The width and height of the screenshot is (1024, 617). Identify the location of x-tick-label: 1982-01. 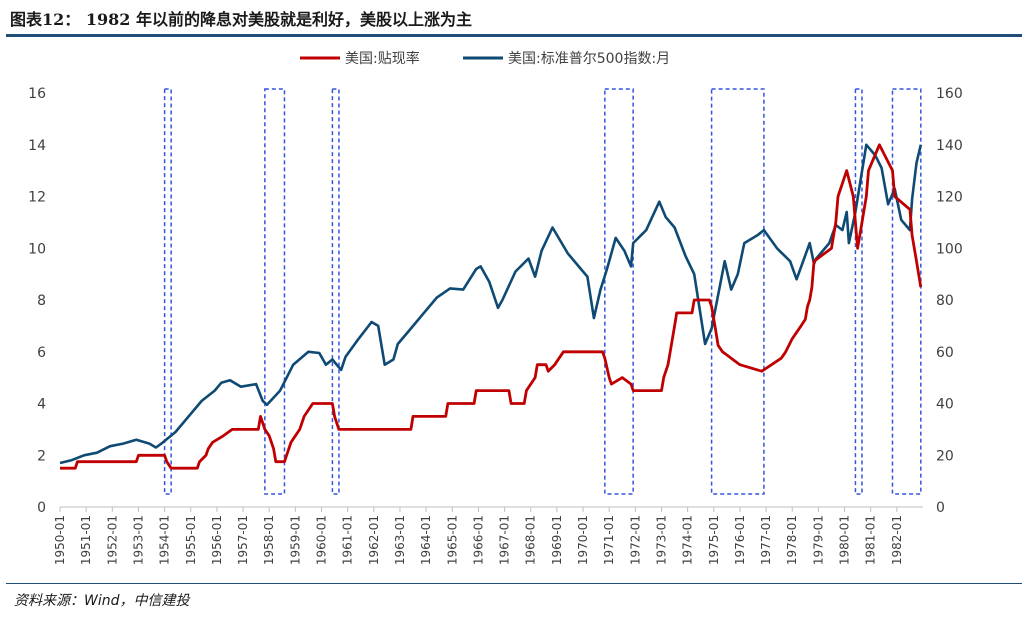
(897, 540).